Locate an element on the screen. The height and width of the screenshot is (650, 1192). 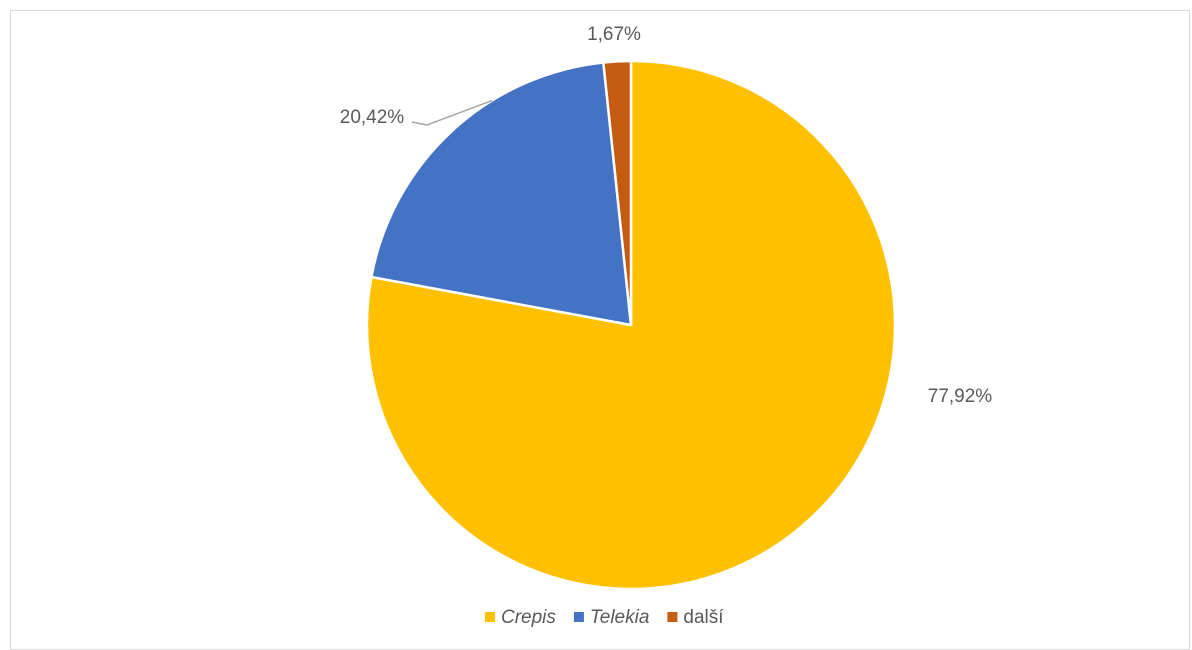
pie-slice-dalsi is located at coordinates (617, 193).